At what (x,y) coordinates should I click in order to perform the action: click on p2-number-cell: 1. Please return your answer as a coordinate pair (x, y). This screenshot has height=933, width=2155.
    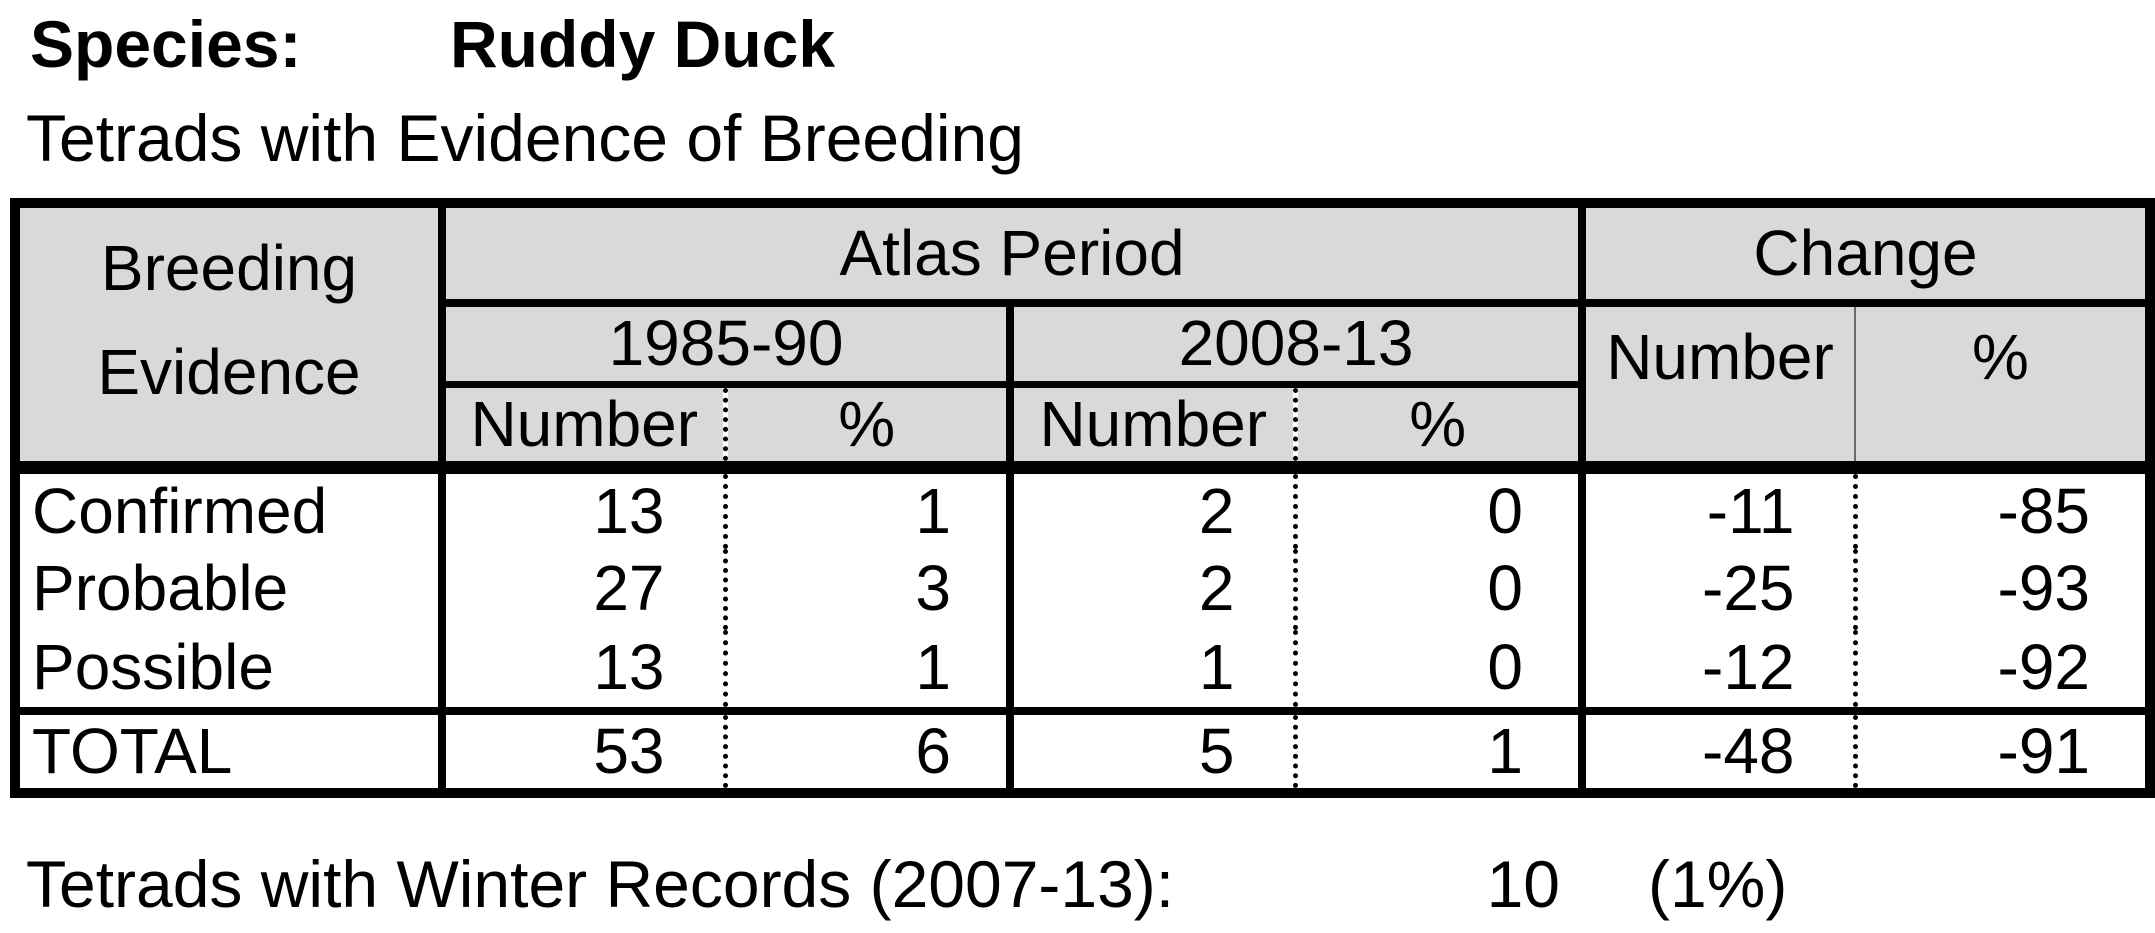
    Looking at the image, I should click on (1154, 672).